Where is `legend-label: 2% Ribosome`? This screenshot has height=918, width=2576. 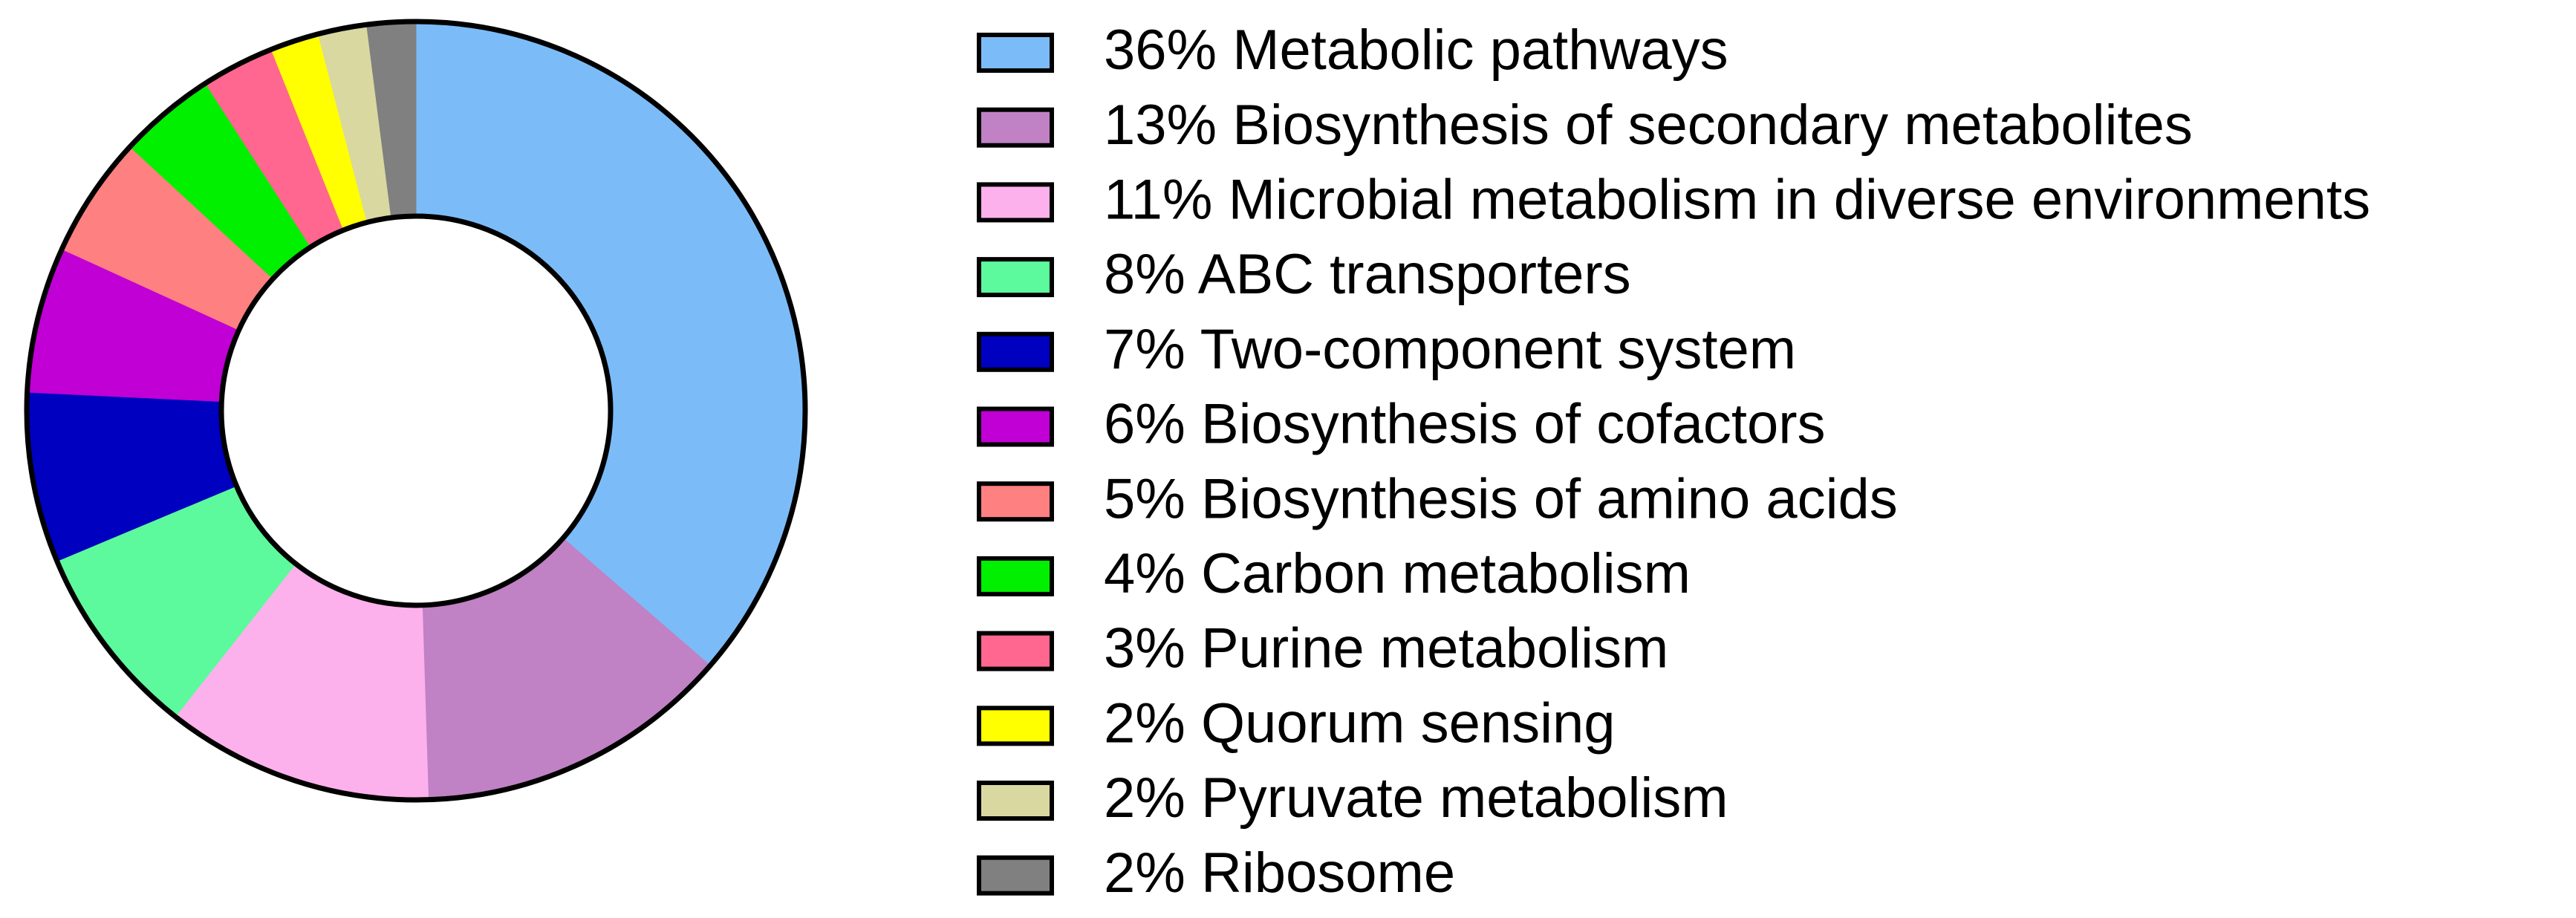
legend-label: 2% Ribosome is located at coordinates (1279, 874).